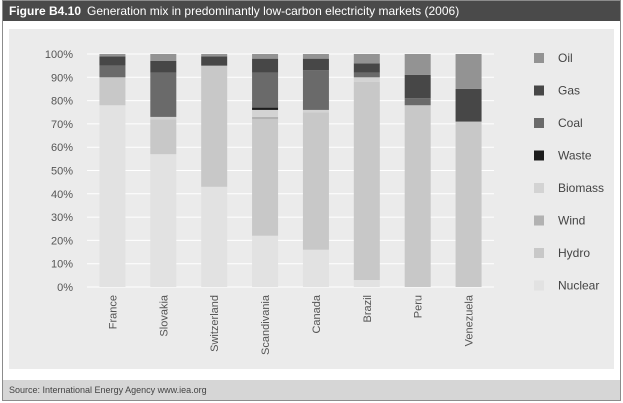 Image resolution: width=623 pixels, height=403 pixels. I want to click on y-axis-ticks: 0% 10% 20% 30% 40% 50% 60% 70% 80% 90% 100%, so click(59, 171).